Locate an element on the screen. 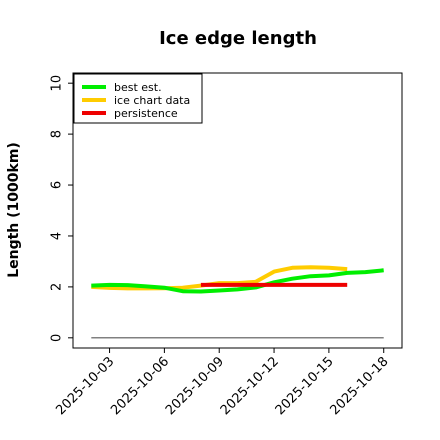 This screenshot has width=440, height=440. y-tick-label: 4 is located at coordinates (57, 236).